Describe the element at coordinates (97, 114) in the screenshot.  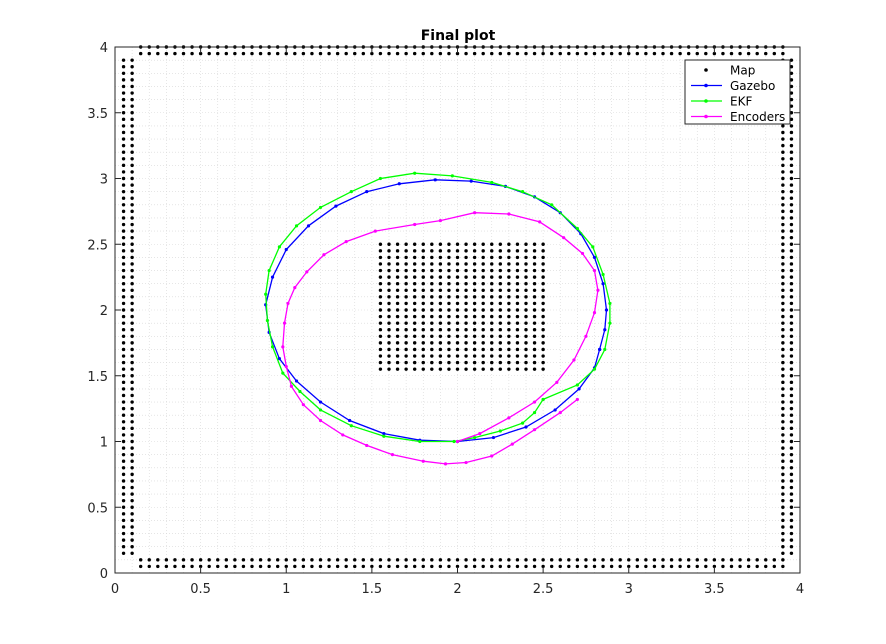
I see `y-tick-label: 3.5` at that location.